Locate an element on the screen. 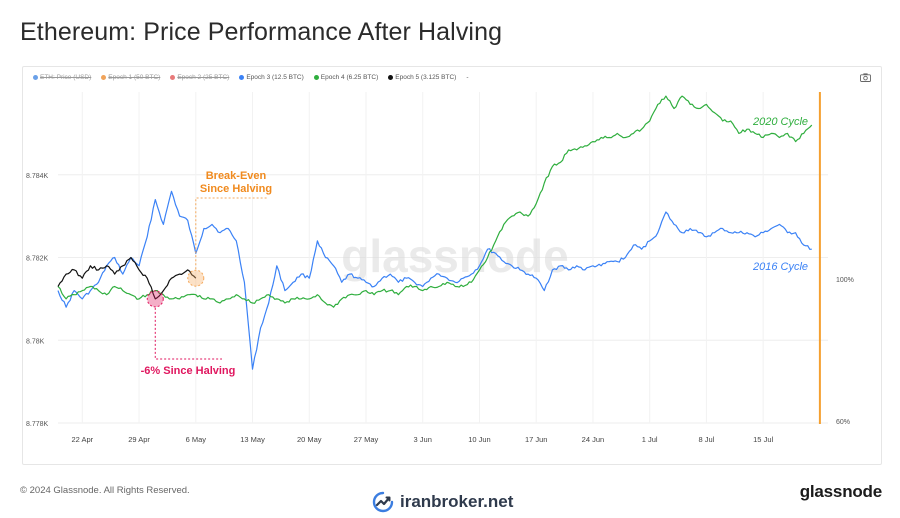  series-line is located at coordinates (127, 278).